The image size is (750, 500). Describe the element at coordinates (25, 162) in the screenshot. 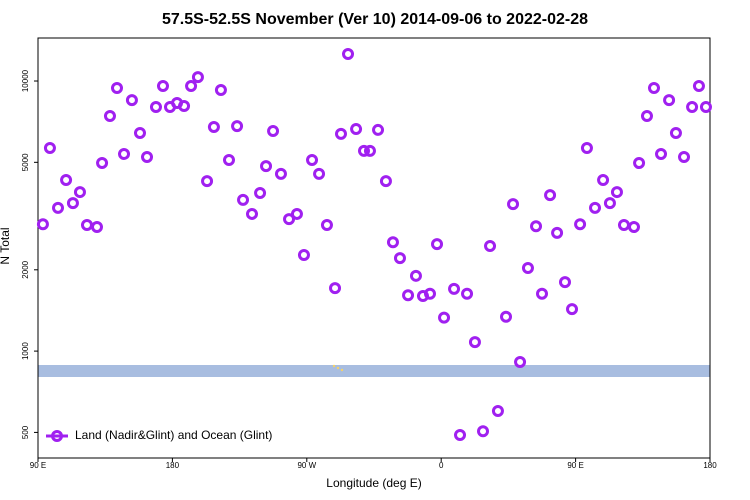

I see `y-tick-label: 5000` at that location.